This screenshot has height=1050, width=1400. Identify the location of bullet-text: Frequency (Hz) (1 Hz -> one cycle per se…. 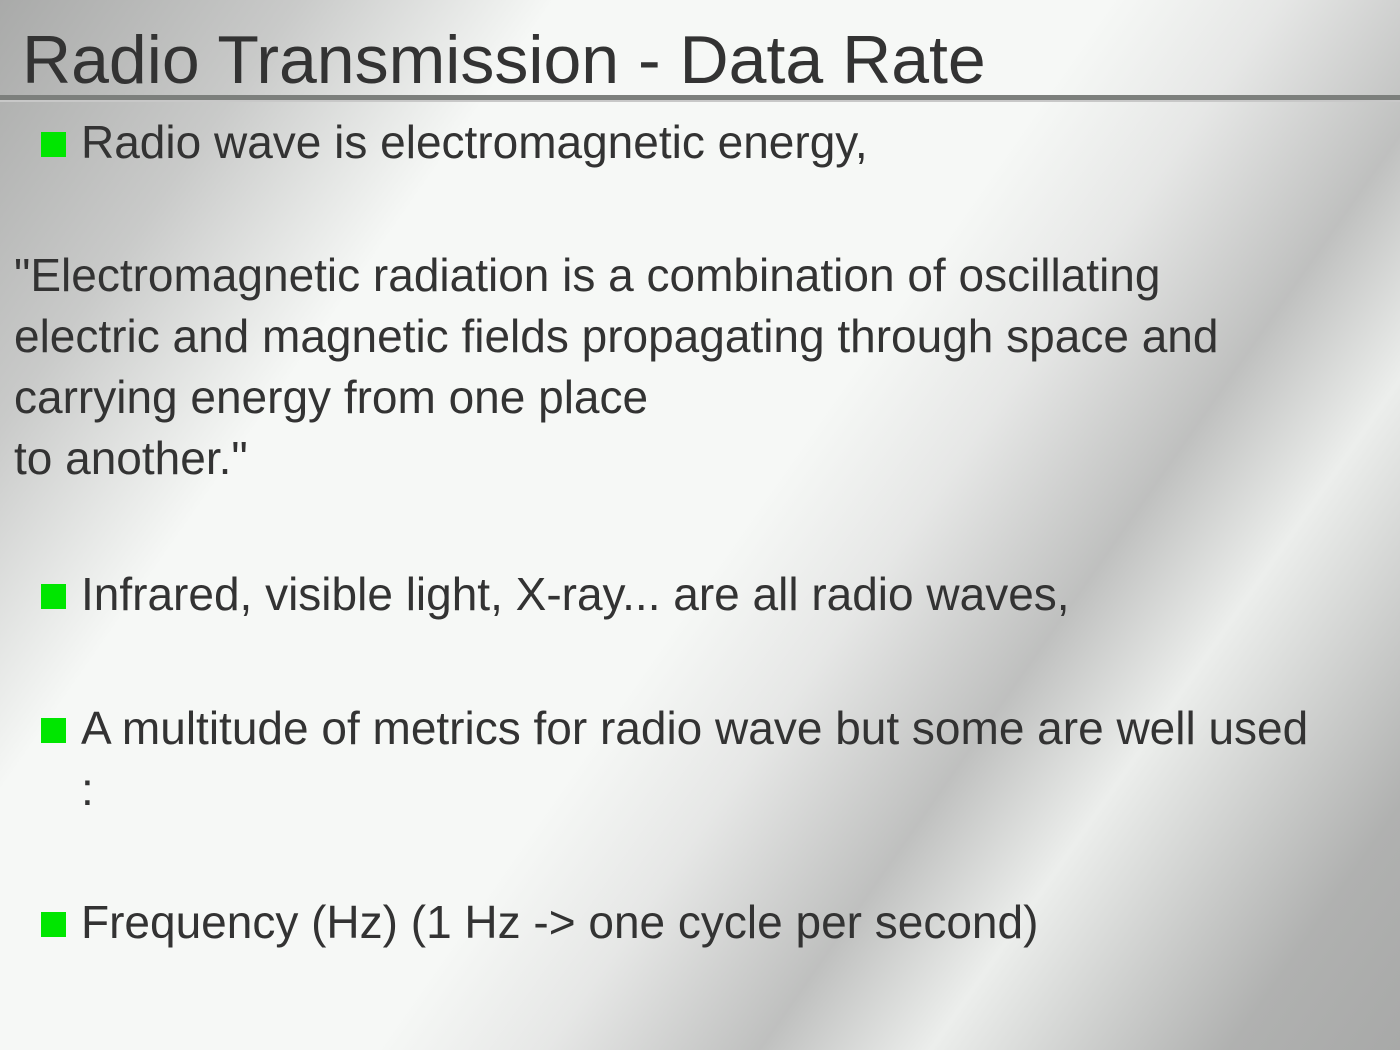
(560, 922).